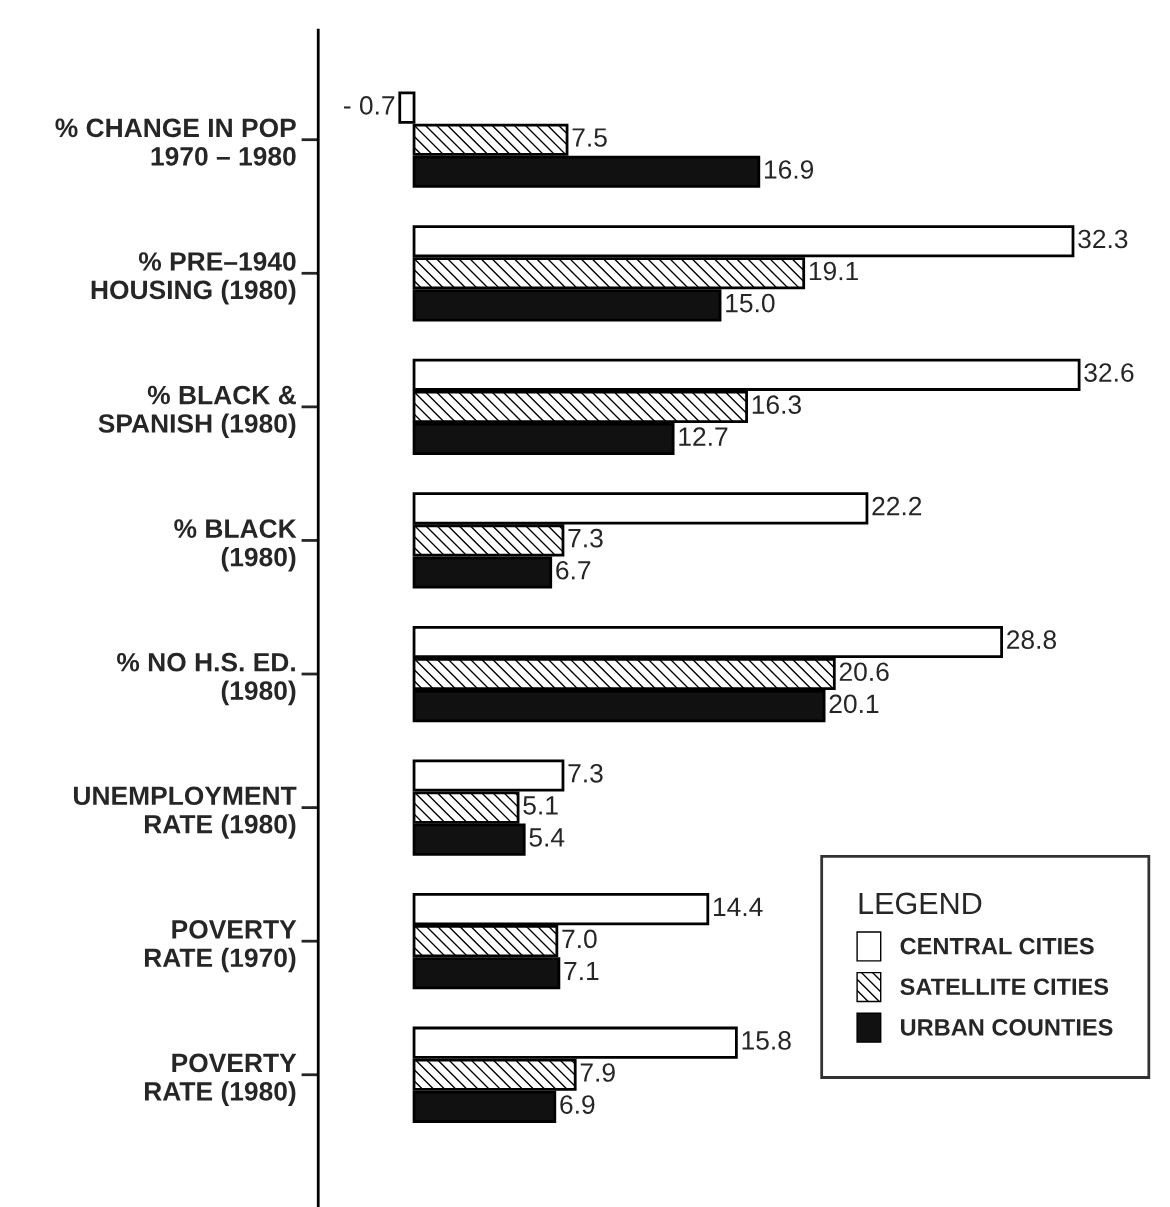 The height and width of the screenshot is (1207, 1170). What do you see at coordinates (1007, 1027) in the screenshot?
I see `legend-label: URBAN COUNTIES` at bounding box center [1007, 1027].